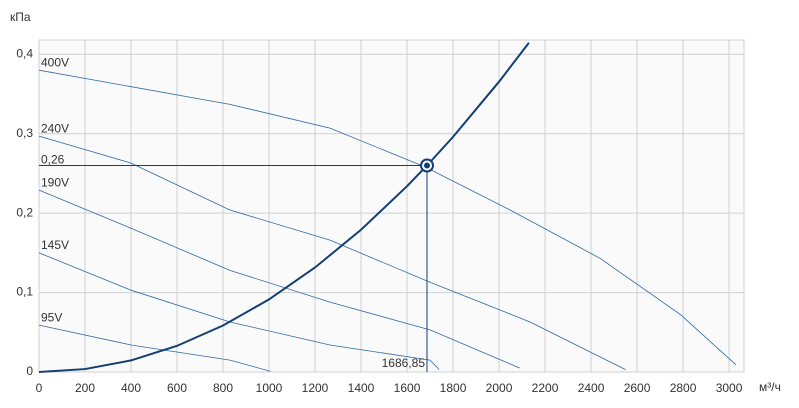 This screenshot has width=799, height=408. I want to click on x-tick-label: 1200, so click(315, 388).